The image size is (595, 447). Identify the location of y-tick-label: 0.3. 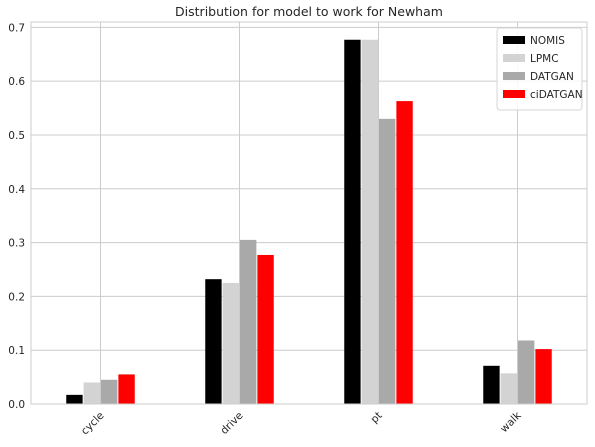
(16, 244).